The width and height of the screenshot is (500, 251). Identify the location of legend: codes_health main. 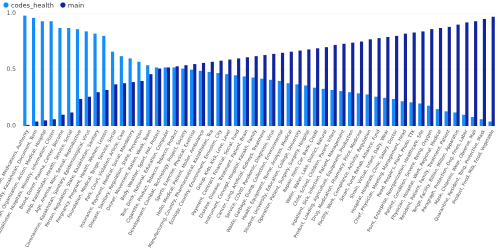
(43, 6).